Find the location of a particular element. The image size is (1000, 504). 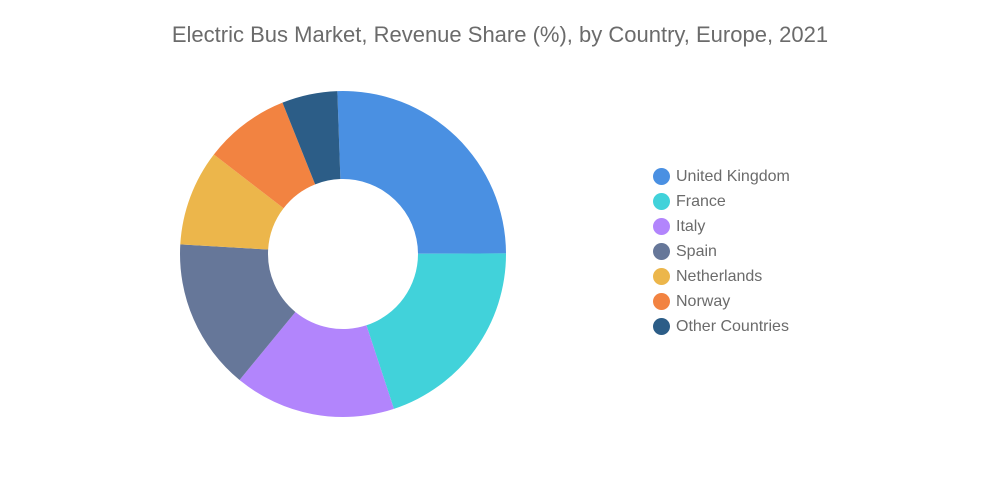

slice-other-countries is located at coordinates (311, 138).